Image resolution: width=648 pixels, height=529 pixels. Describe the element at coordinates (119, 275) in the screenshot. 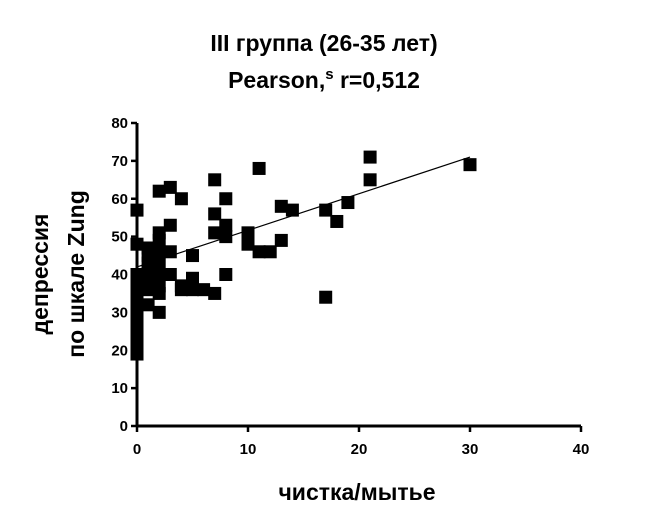

I see `y-tick-label: 40` at that location.